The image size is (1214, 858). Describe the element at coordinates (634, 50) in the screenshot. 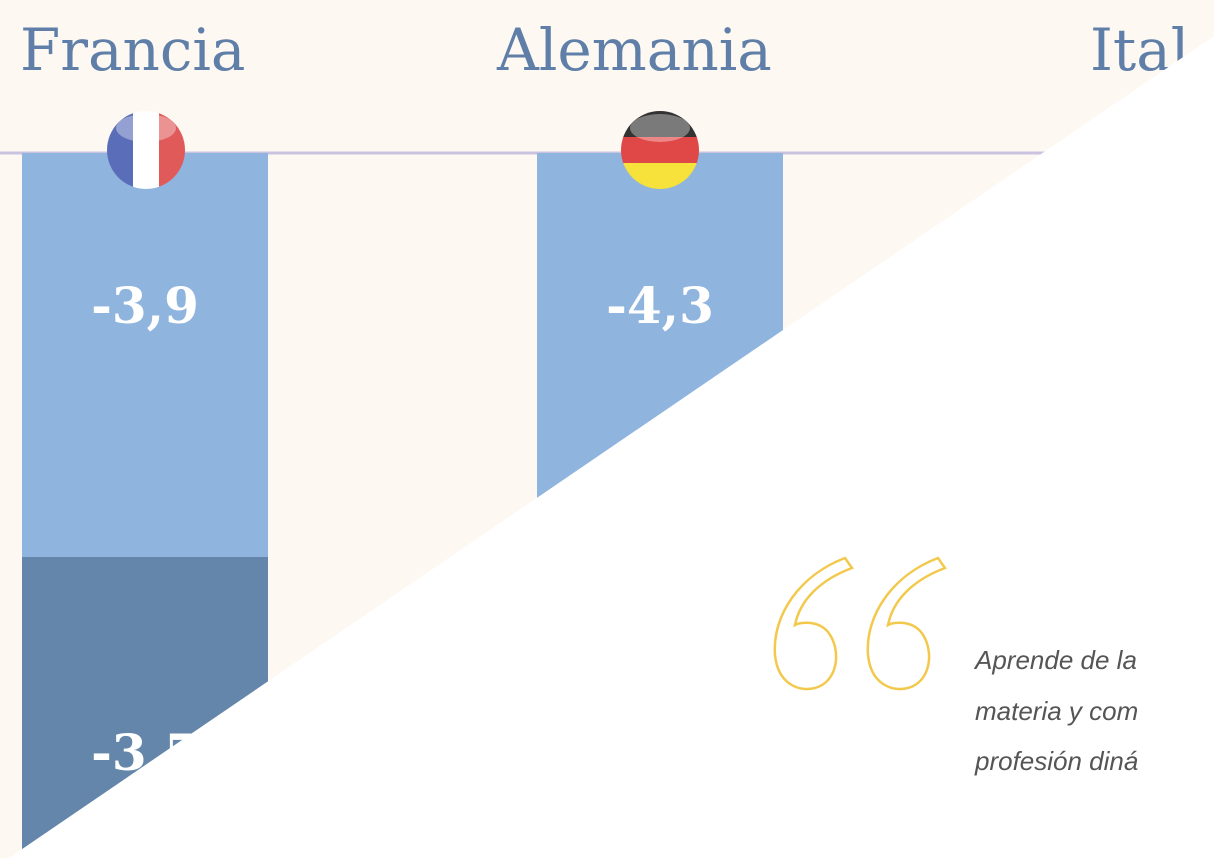

I see `country-label: Alemania` at that location.